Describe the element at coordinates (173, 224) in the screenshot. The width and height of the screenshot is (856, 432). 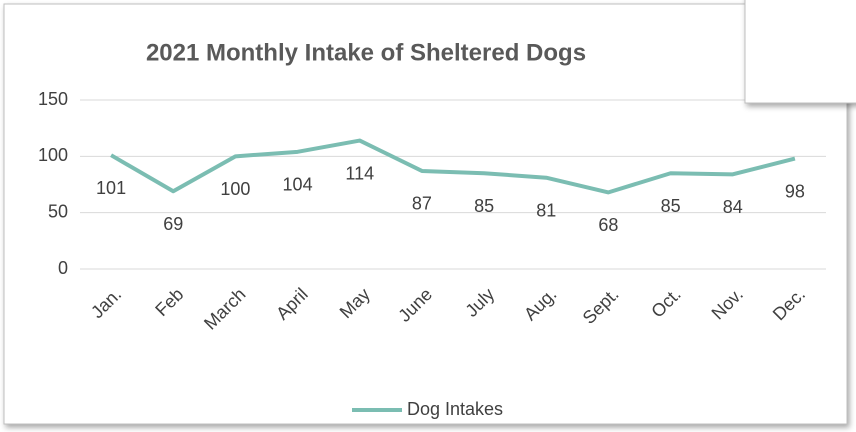
I see `data-label: 69` at that location.